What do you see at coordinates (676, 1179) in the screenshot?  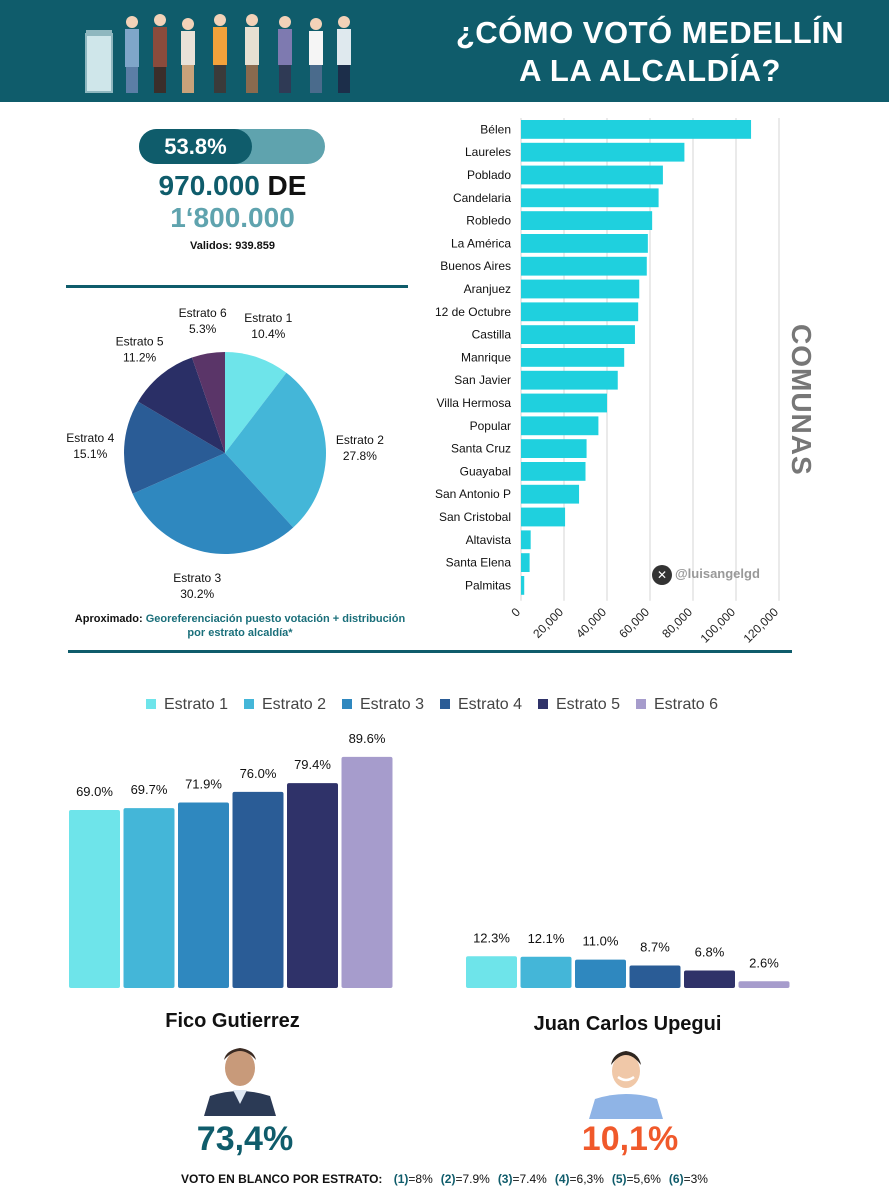 I see `blank-vote-estrato: (6)` at bounding box center [676, 1179].